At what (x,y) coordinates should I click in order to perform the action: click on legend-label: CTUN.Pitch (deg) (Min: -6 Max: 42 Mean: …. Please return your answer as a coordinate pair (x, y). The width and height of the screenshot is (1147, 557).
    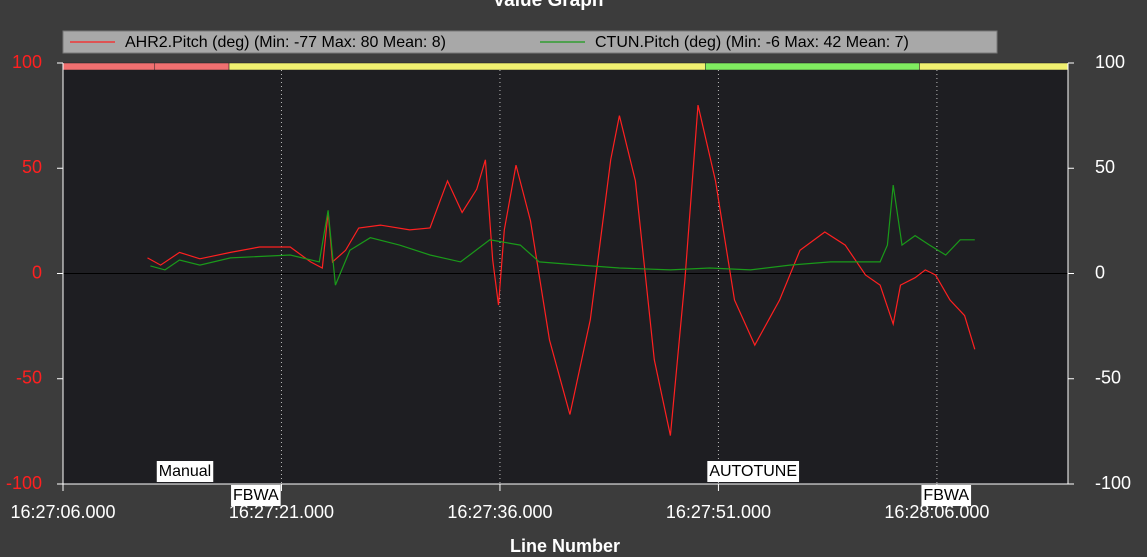
    Looking at the image, I should click on (752, 42).